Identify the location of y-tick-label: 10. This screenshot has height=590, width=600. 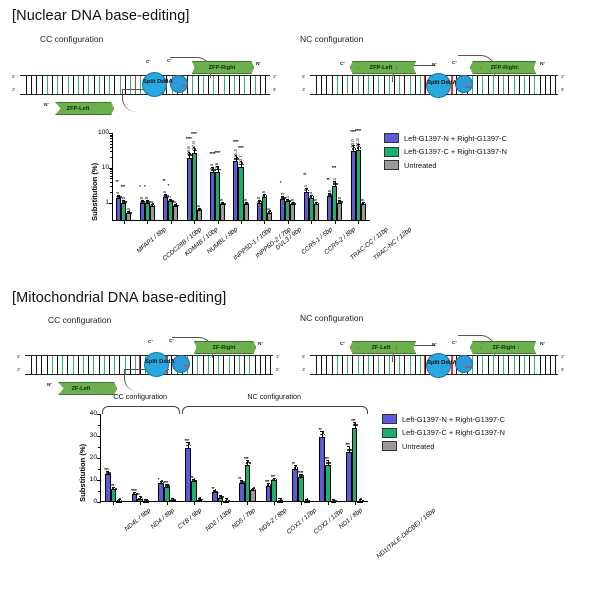
(93, 479).